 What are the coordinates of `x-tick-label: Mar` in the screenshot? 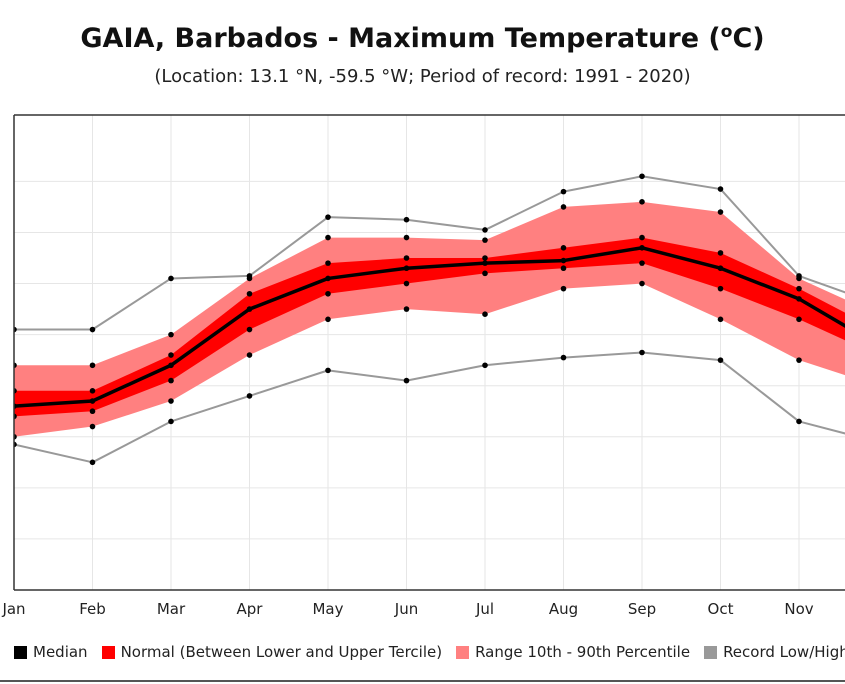 It's located at (171, 609).